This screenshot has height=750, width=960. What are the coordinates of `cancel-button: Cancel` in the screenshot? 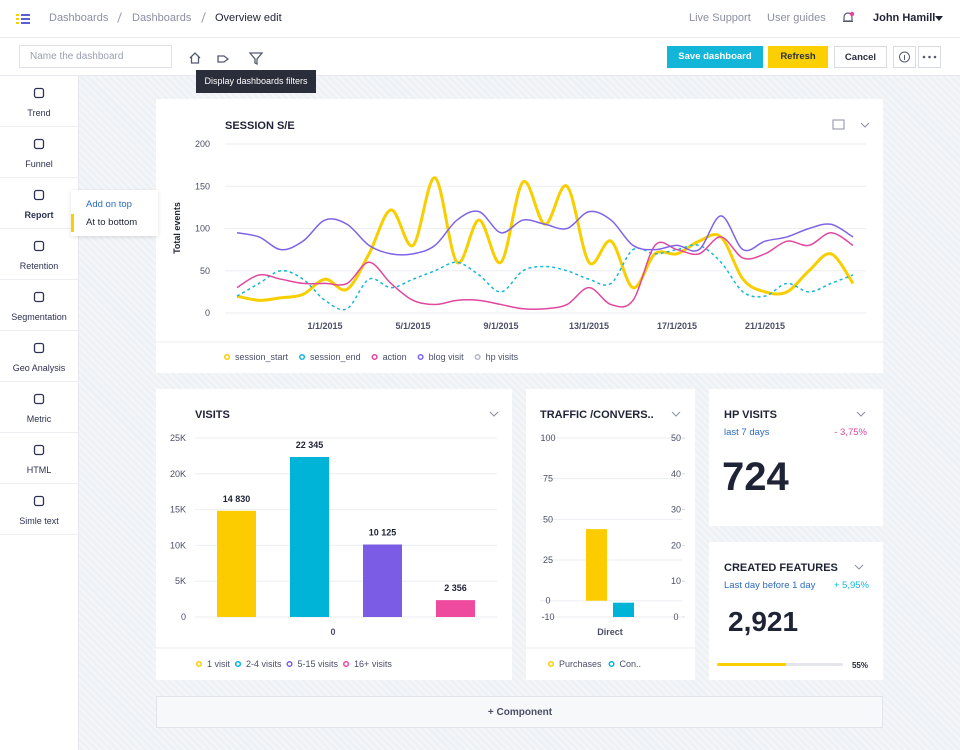 It's located at (860, 57).